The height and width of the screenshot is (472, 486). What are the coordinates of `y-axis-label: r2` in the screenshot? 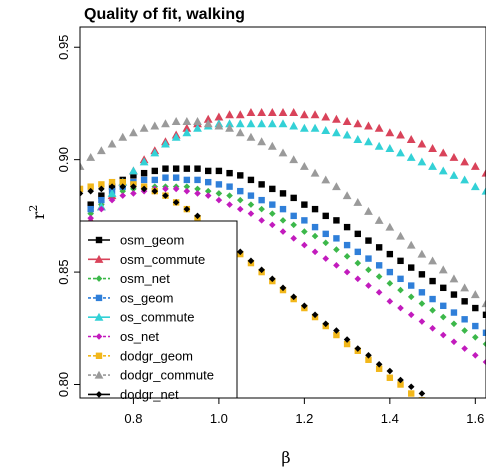 It's located at (37, 212).